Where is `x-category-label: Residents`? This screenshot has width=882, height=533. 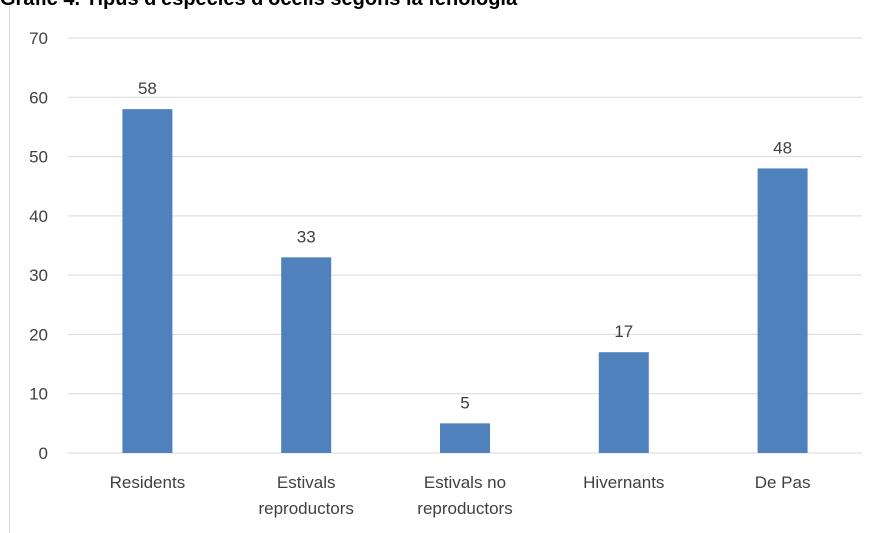
x-category-label: Residents is located at coordinates (148, 482).